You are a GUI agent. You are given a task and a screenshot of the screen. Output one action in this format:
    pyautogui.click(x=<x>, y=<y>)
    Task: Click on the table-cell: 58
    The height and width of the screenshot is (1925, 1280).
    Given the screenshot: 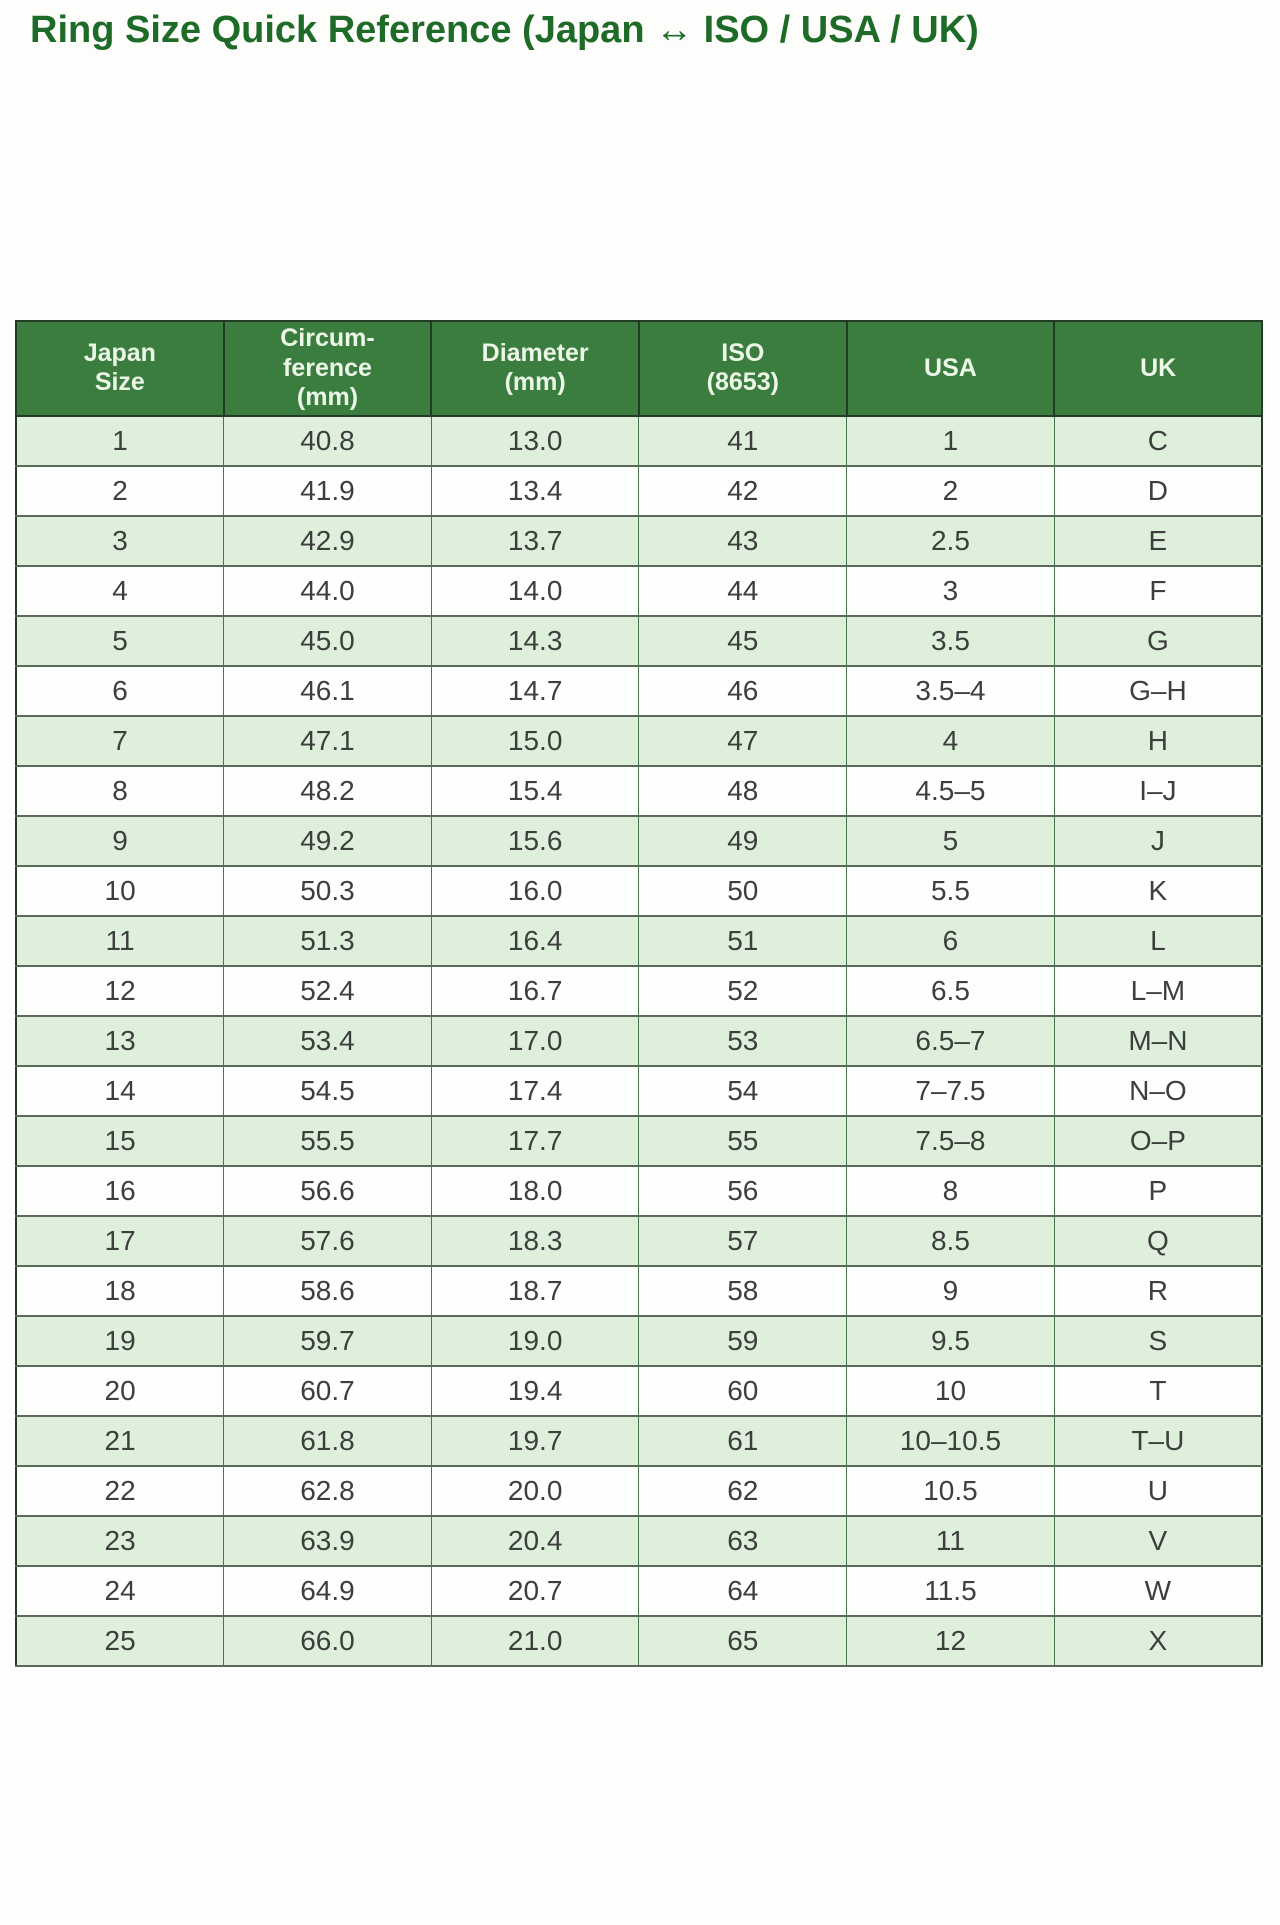 What is the action you would take?
    pyautogui.click(x=743, y=1290)
    